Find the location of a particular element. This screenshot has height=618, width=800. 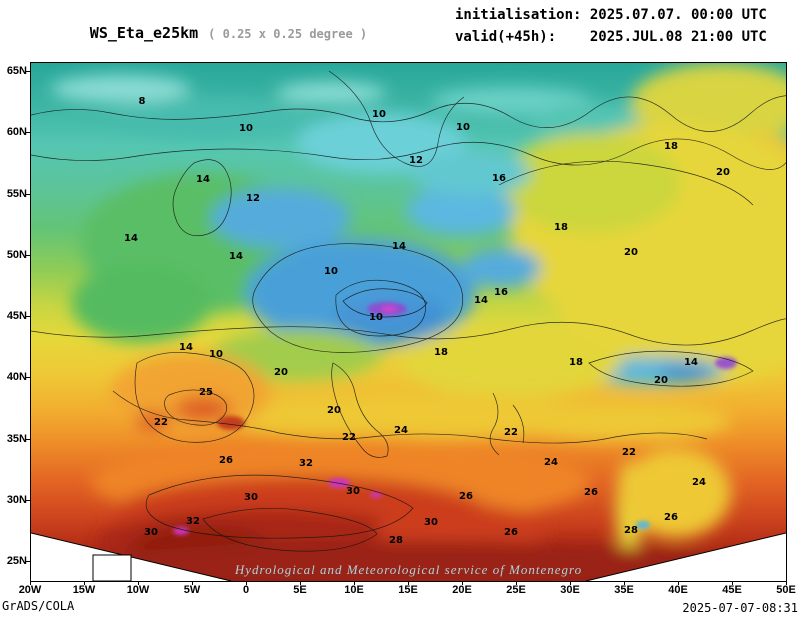

initialisation-time: initialisation: 2025.07.07. 00:00 UTC is located at coordinates (611, 15).